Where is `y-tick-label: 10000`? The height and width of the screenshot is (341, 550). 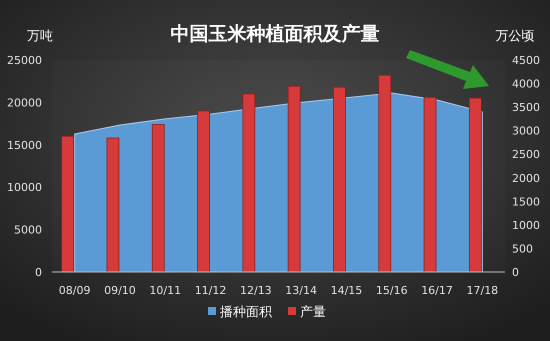
y-tick-label: 10000 is located at coordinates (24, 187).